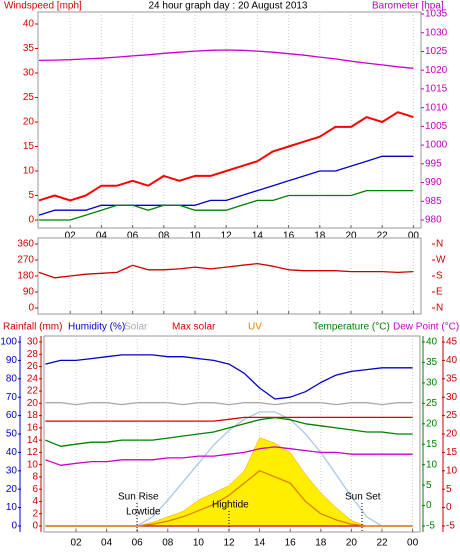 The image size is (460, 555). What do you see at coordinates (12, 434) in the screenshot?
I see `y-tick-label: 50` at bounding box center [12, 434].